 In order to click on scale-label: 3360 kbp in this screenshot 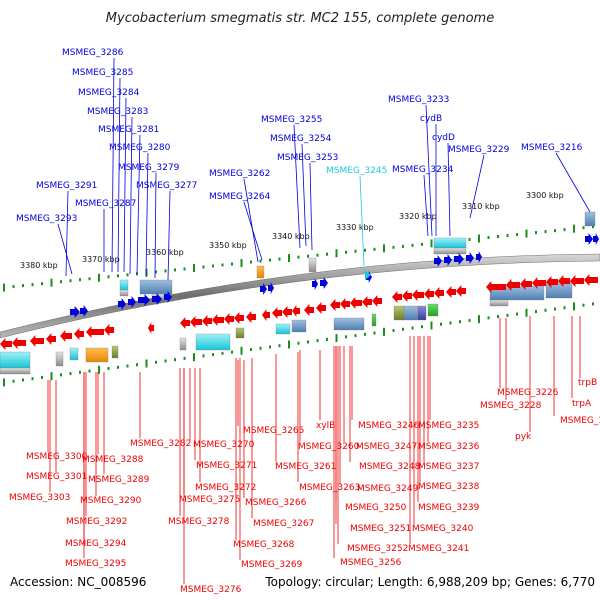, I will do `click(165, 252)`.